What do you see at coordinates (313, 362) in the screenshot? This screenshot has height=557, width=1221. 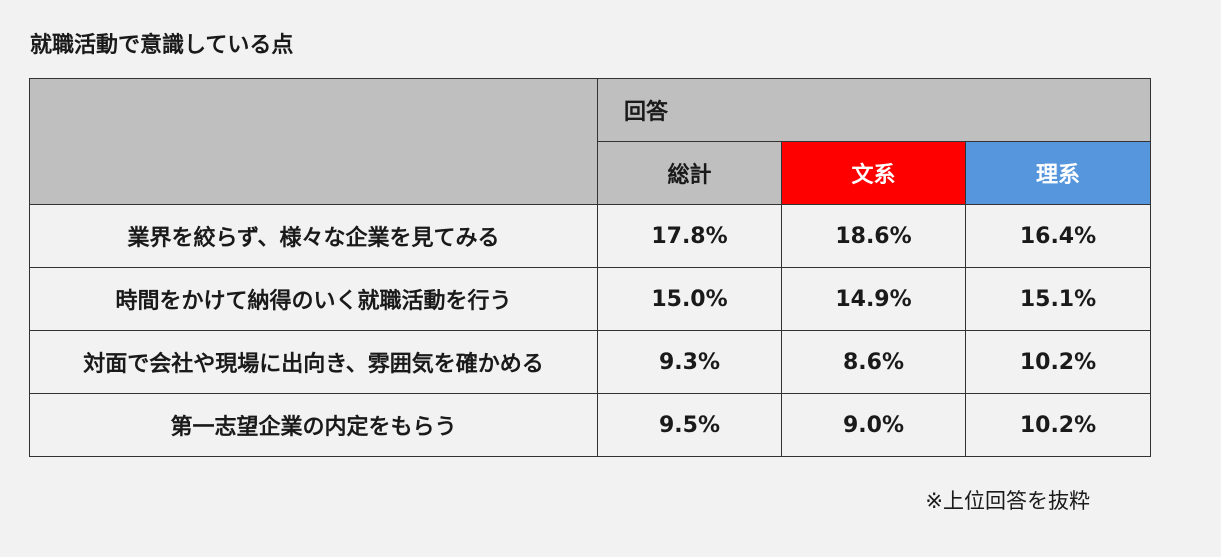 I see `row-label: 対面で会社や現場に出向き、雰囲気を確かめる` at bounding box center [313, 362].